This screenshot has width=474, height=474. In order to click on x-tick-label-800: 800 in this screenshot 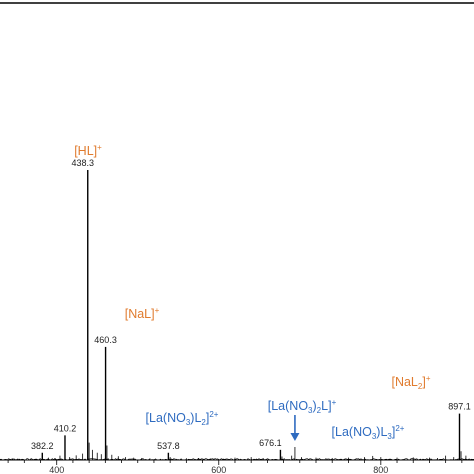, I will do `click(380, 469)`.